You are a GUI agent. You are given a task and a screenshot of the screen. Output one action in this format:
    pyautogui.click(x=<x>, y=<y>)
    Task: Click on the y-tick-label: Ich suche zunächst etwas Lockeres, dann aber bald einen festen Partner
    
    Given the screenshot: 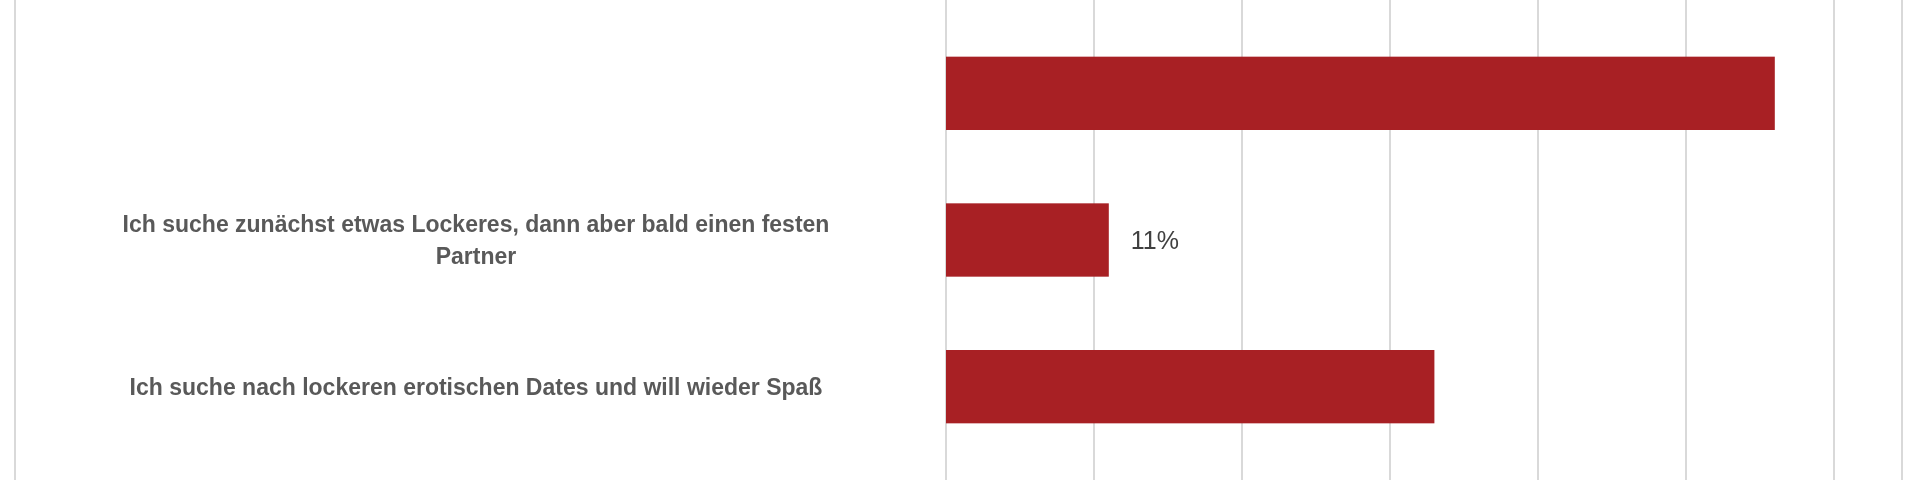 What is the action you would take?
    pyautogui.click(x=476, y=240)
    